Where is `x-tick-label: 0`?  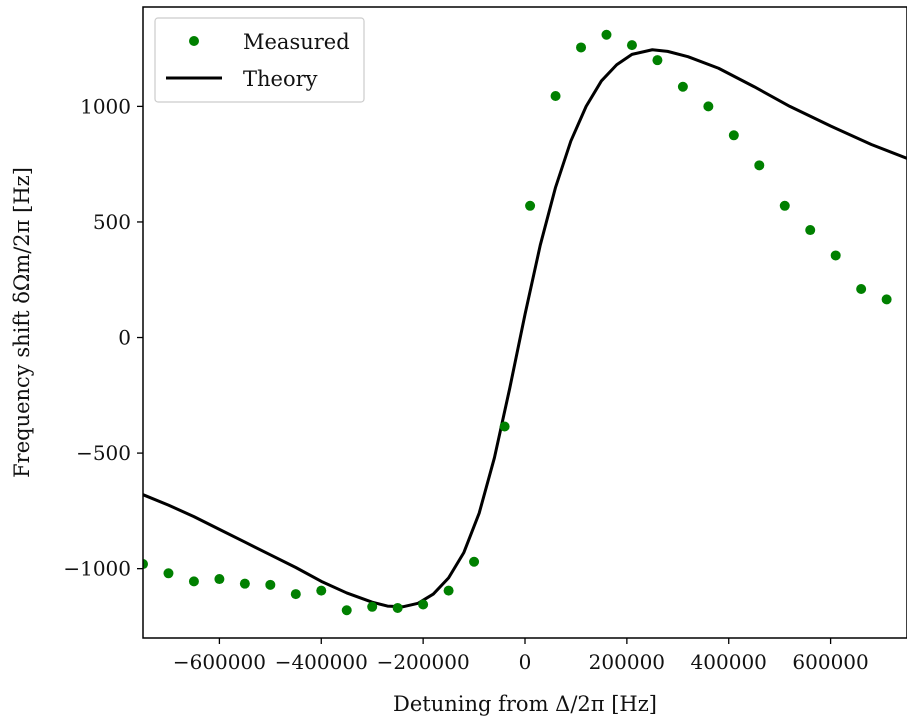 x-tick-label: 0 is located at coordinates (525, 662).